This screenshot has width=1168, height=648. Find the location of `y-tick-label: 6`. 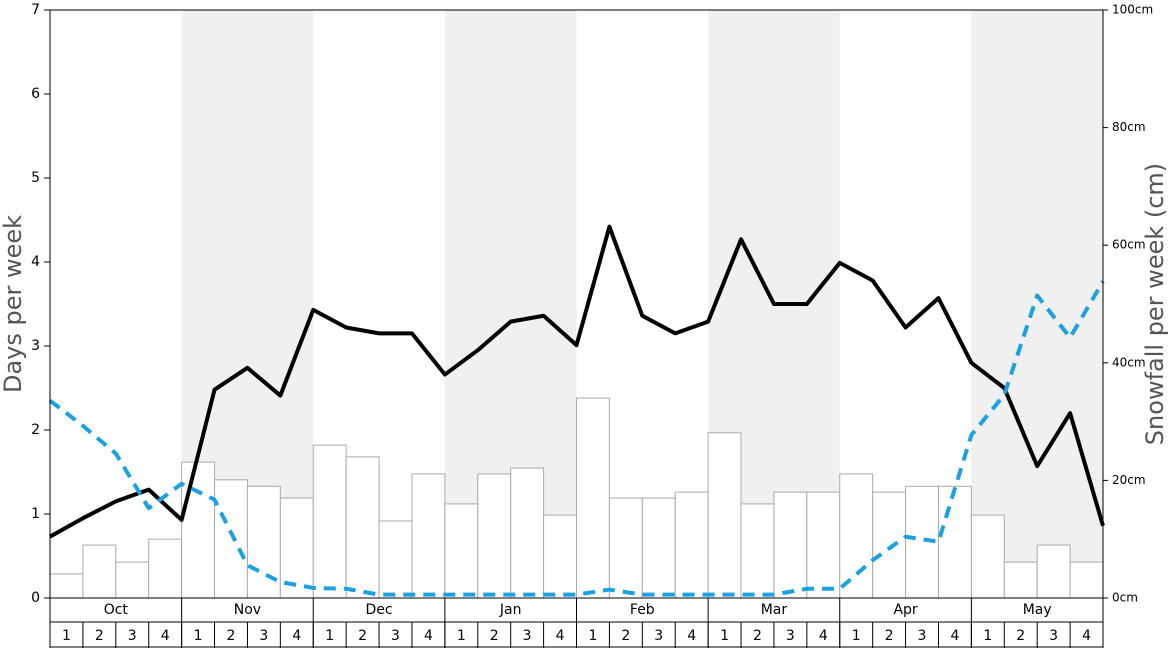

y-tick-label: 6 is located at coordinates (35, 94).